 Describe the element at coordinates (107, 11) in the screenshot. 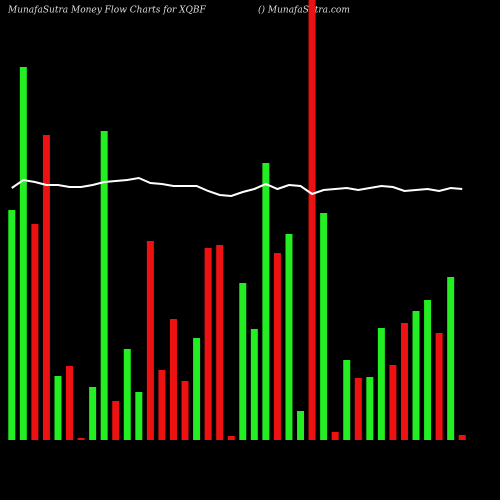

I see `chart-title: MunafaSutra Money Flow Charts for XQBF` at that location.